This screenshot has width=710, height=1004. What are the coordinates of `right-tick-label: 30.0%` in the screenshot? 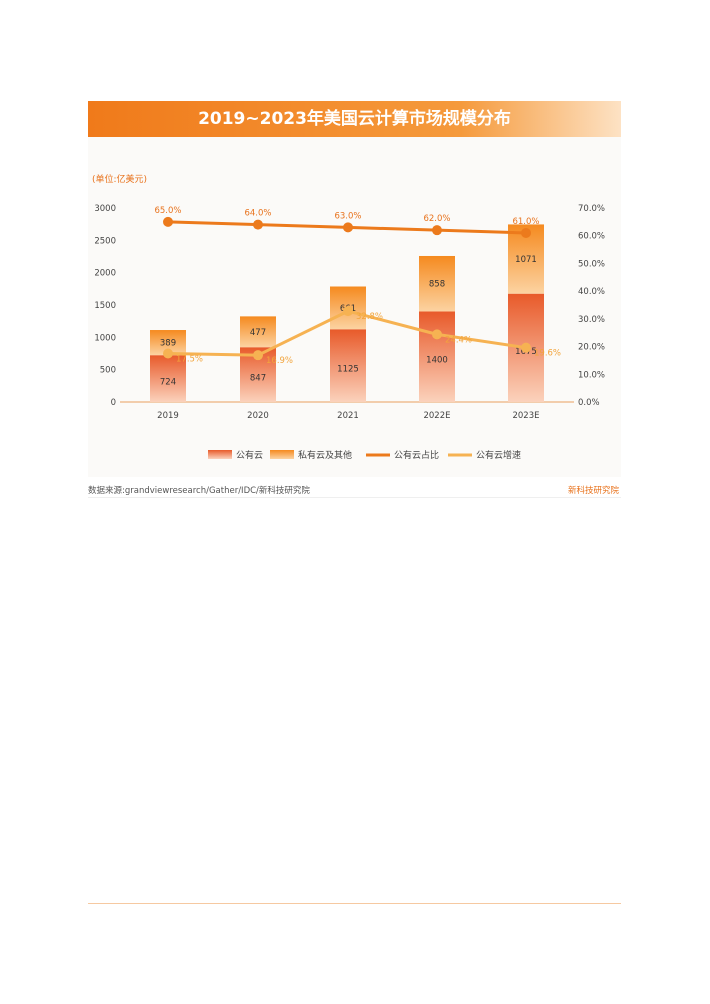 It's located at (591, 320).